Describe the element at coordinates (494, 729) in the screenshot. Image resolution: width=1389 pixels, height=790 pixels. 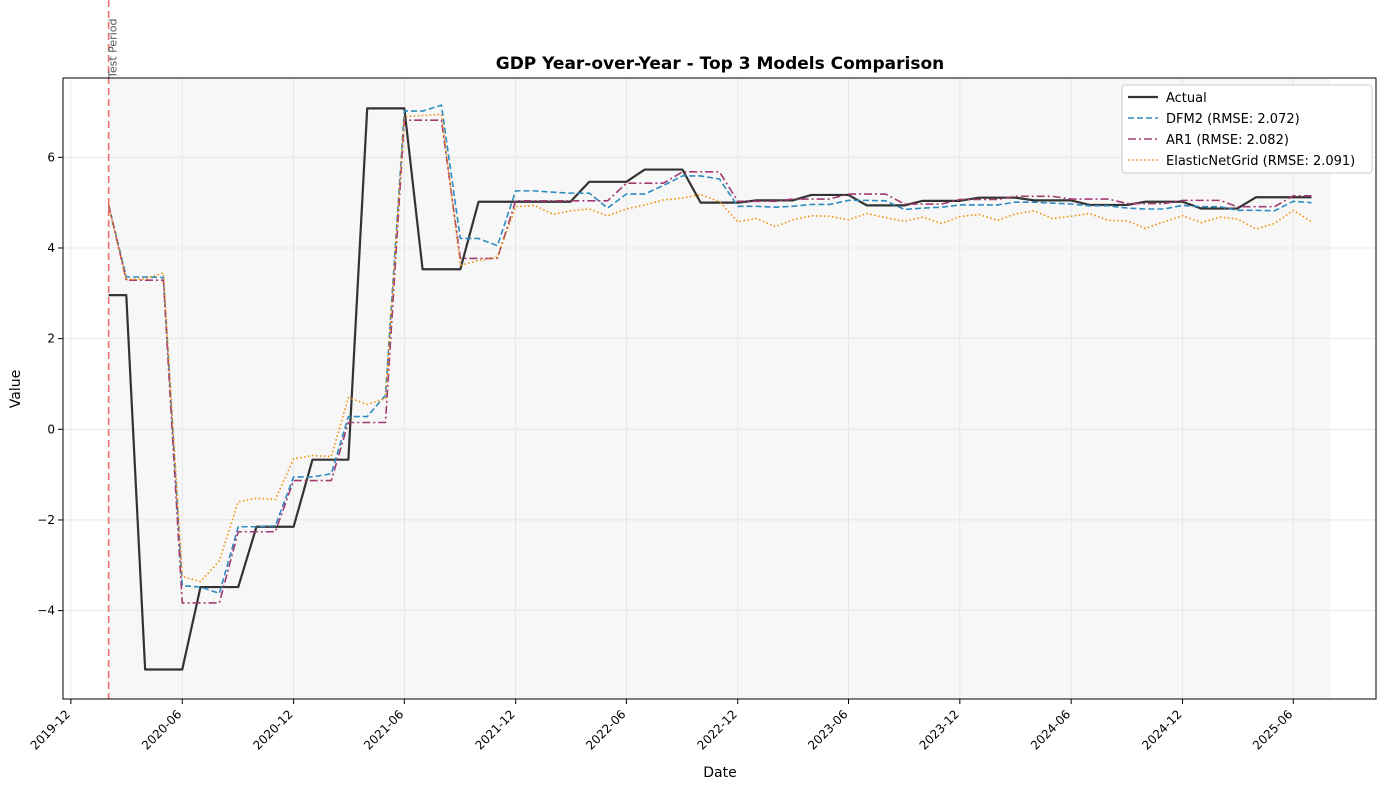
I see `x-tick-label: 2021-12` at that location.